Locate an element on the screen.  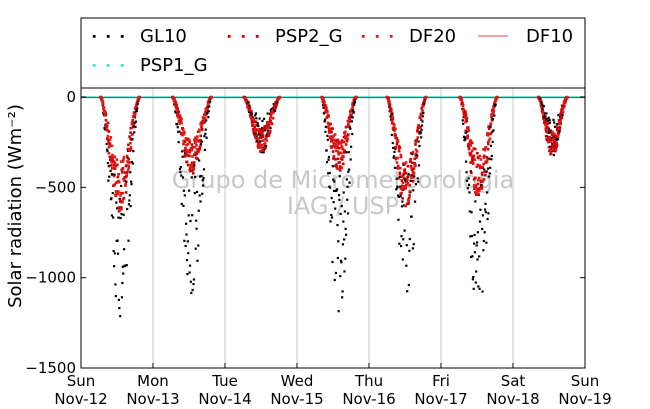
y-axis-label: Solar radiation (Wm⁻²) is located at coordinates (15, 206).